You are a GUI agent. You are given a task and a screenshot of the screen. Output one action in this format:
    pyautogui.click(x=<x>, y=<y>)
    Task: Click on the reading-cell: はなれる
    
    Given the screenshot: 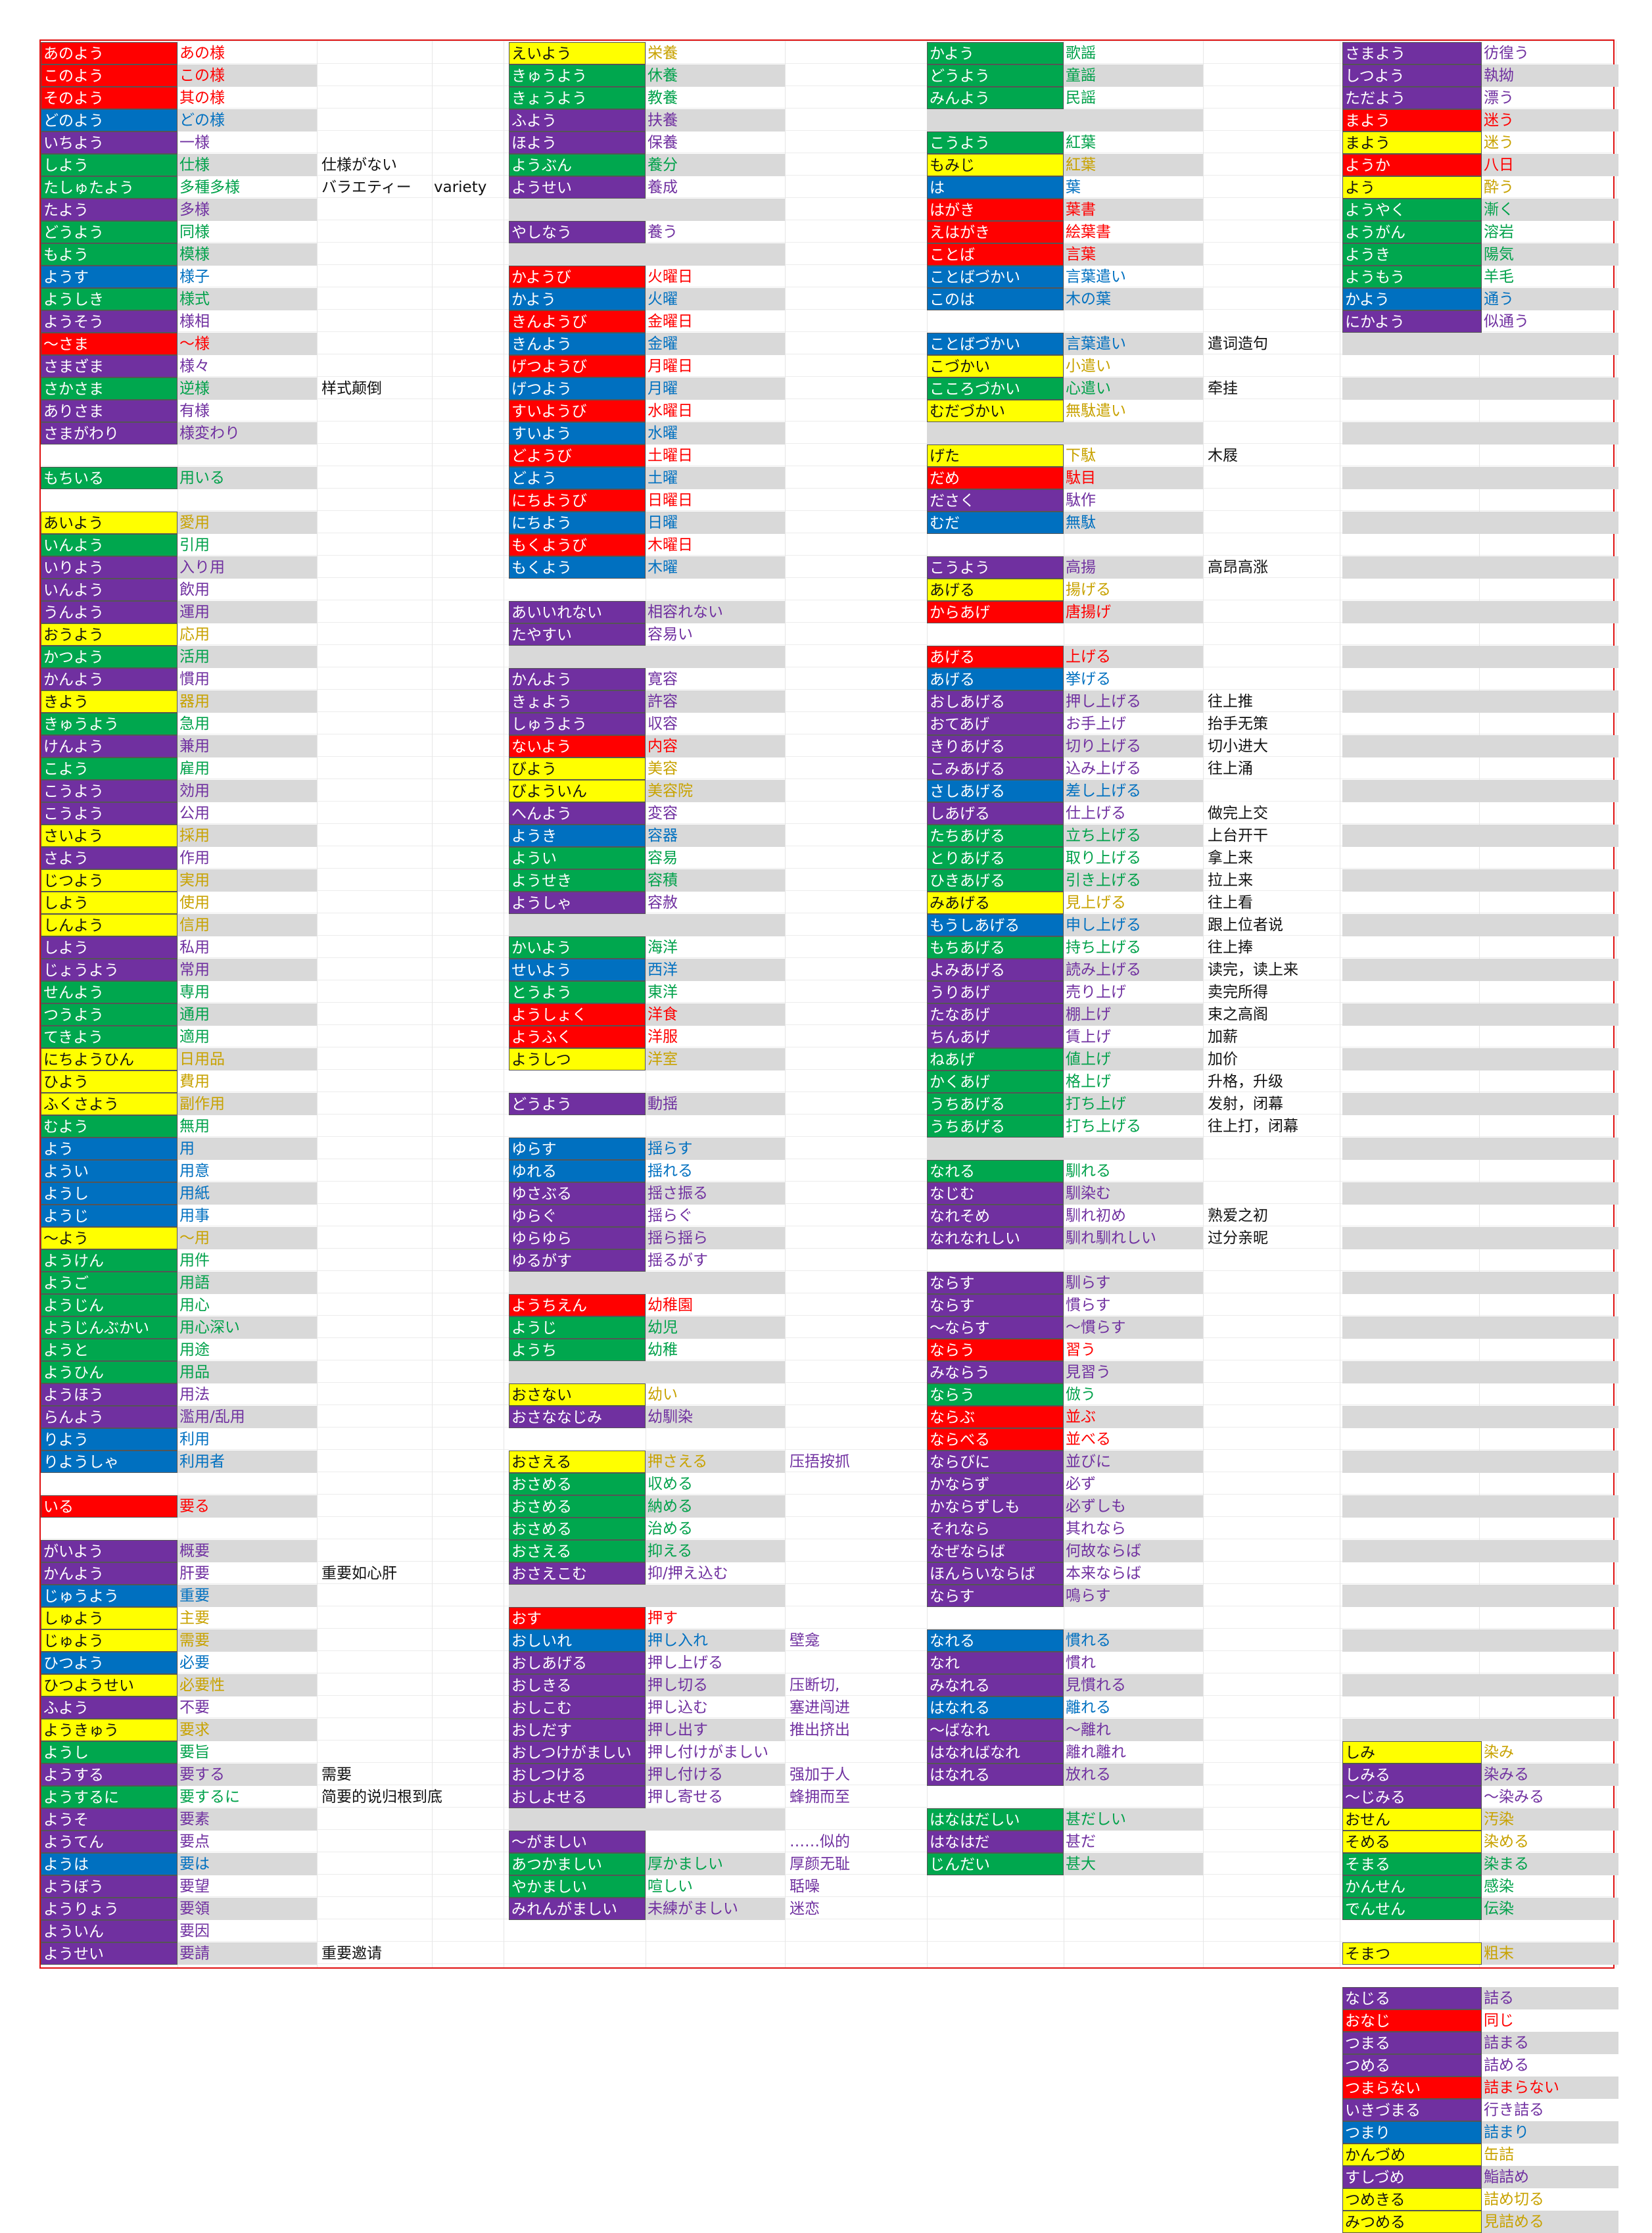 What is the action you would take?
    pyautogui.click(x=995, y=1708)
    